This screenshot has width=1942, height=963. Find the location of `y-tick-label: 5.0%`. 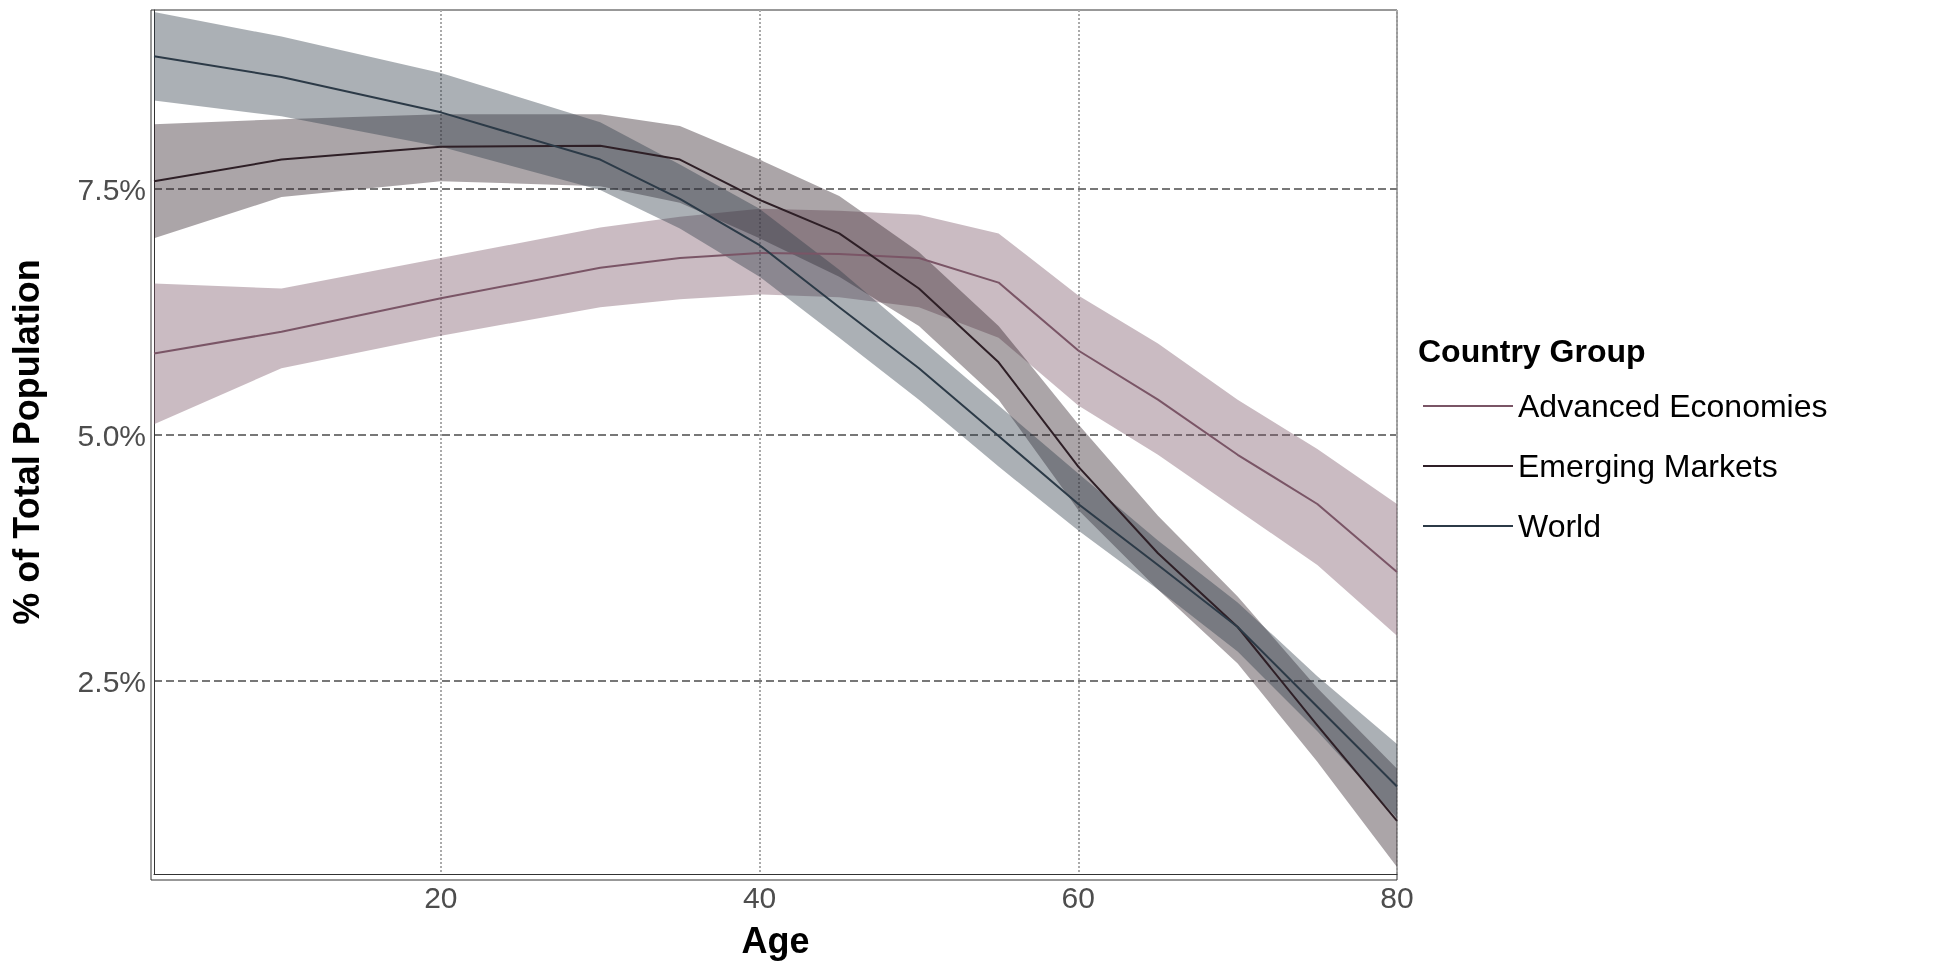

y-tick-label: 5.0% is located at coordinates (111, 435).